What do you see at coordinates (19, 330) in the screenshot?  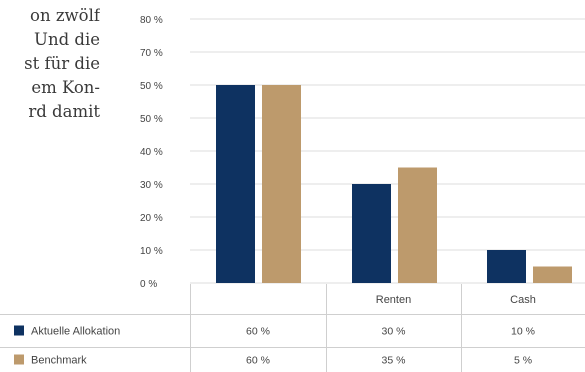 I see `legend-aktuelle-allokation-swatch` at bounding box center [19, 330].